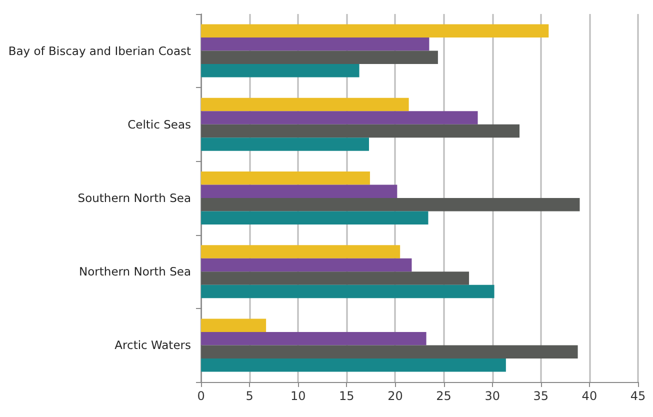 The height and width of the screenshot is (417, 653). What do you see at coordinates (159, 124) in the screenshot?
I see `y-tick-label: Celtic Seas` at bounding box center [159, 124].